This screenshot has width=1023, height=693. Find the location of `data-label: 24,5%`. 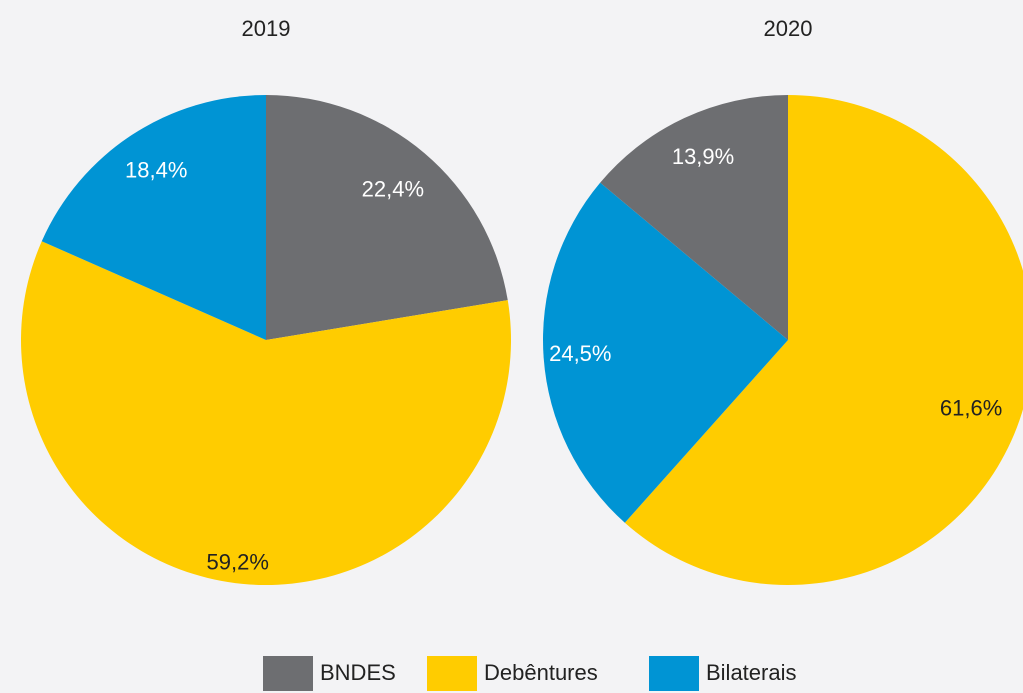

data-label: 24,5% is located at coordinates (580, 353).